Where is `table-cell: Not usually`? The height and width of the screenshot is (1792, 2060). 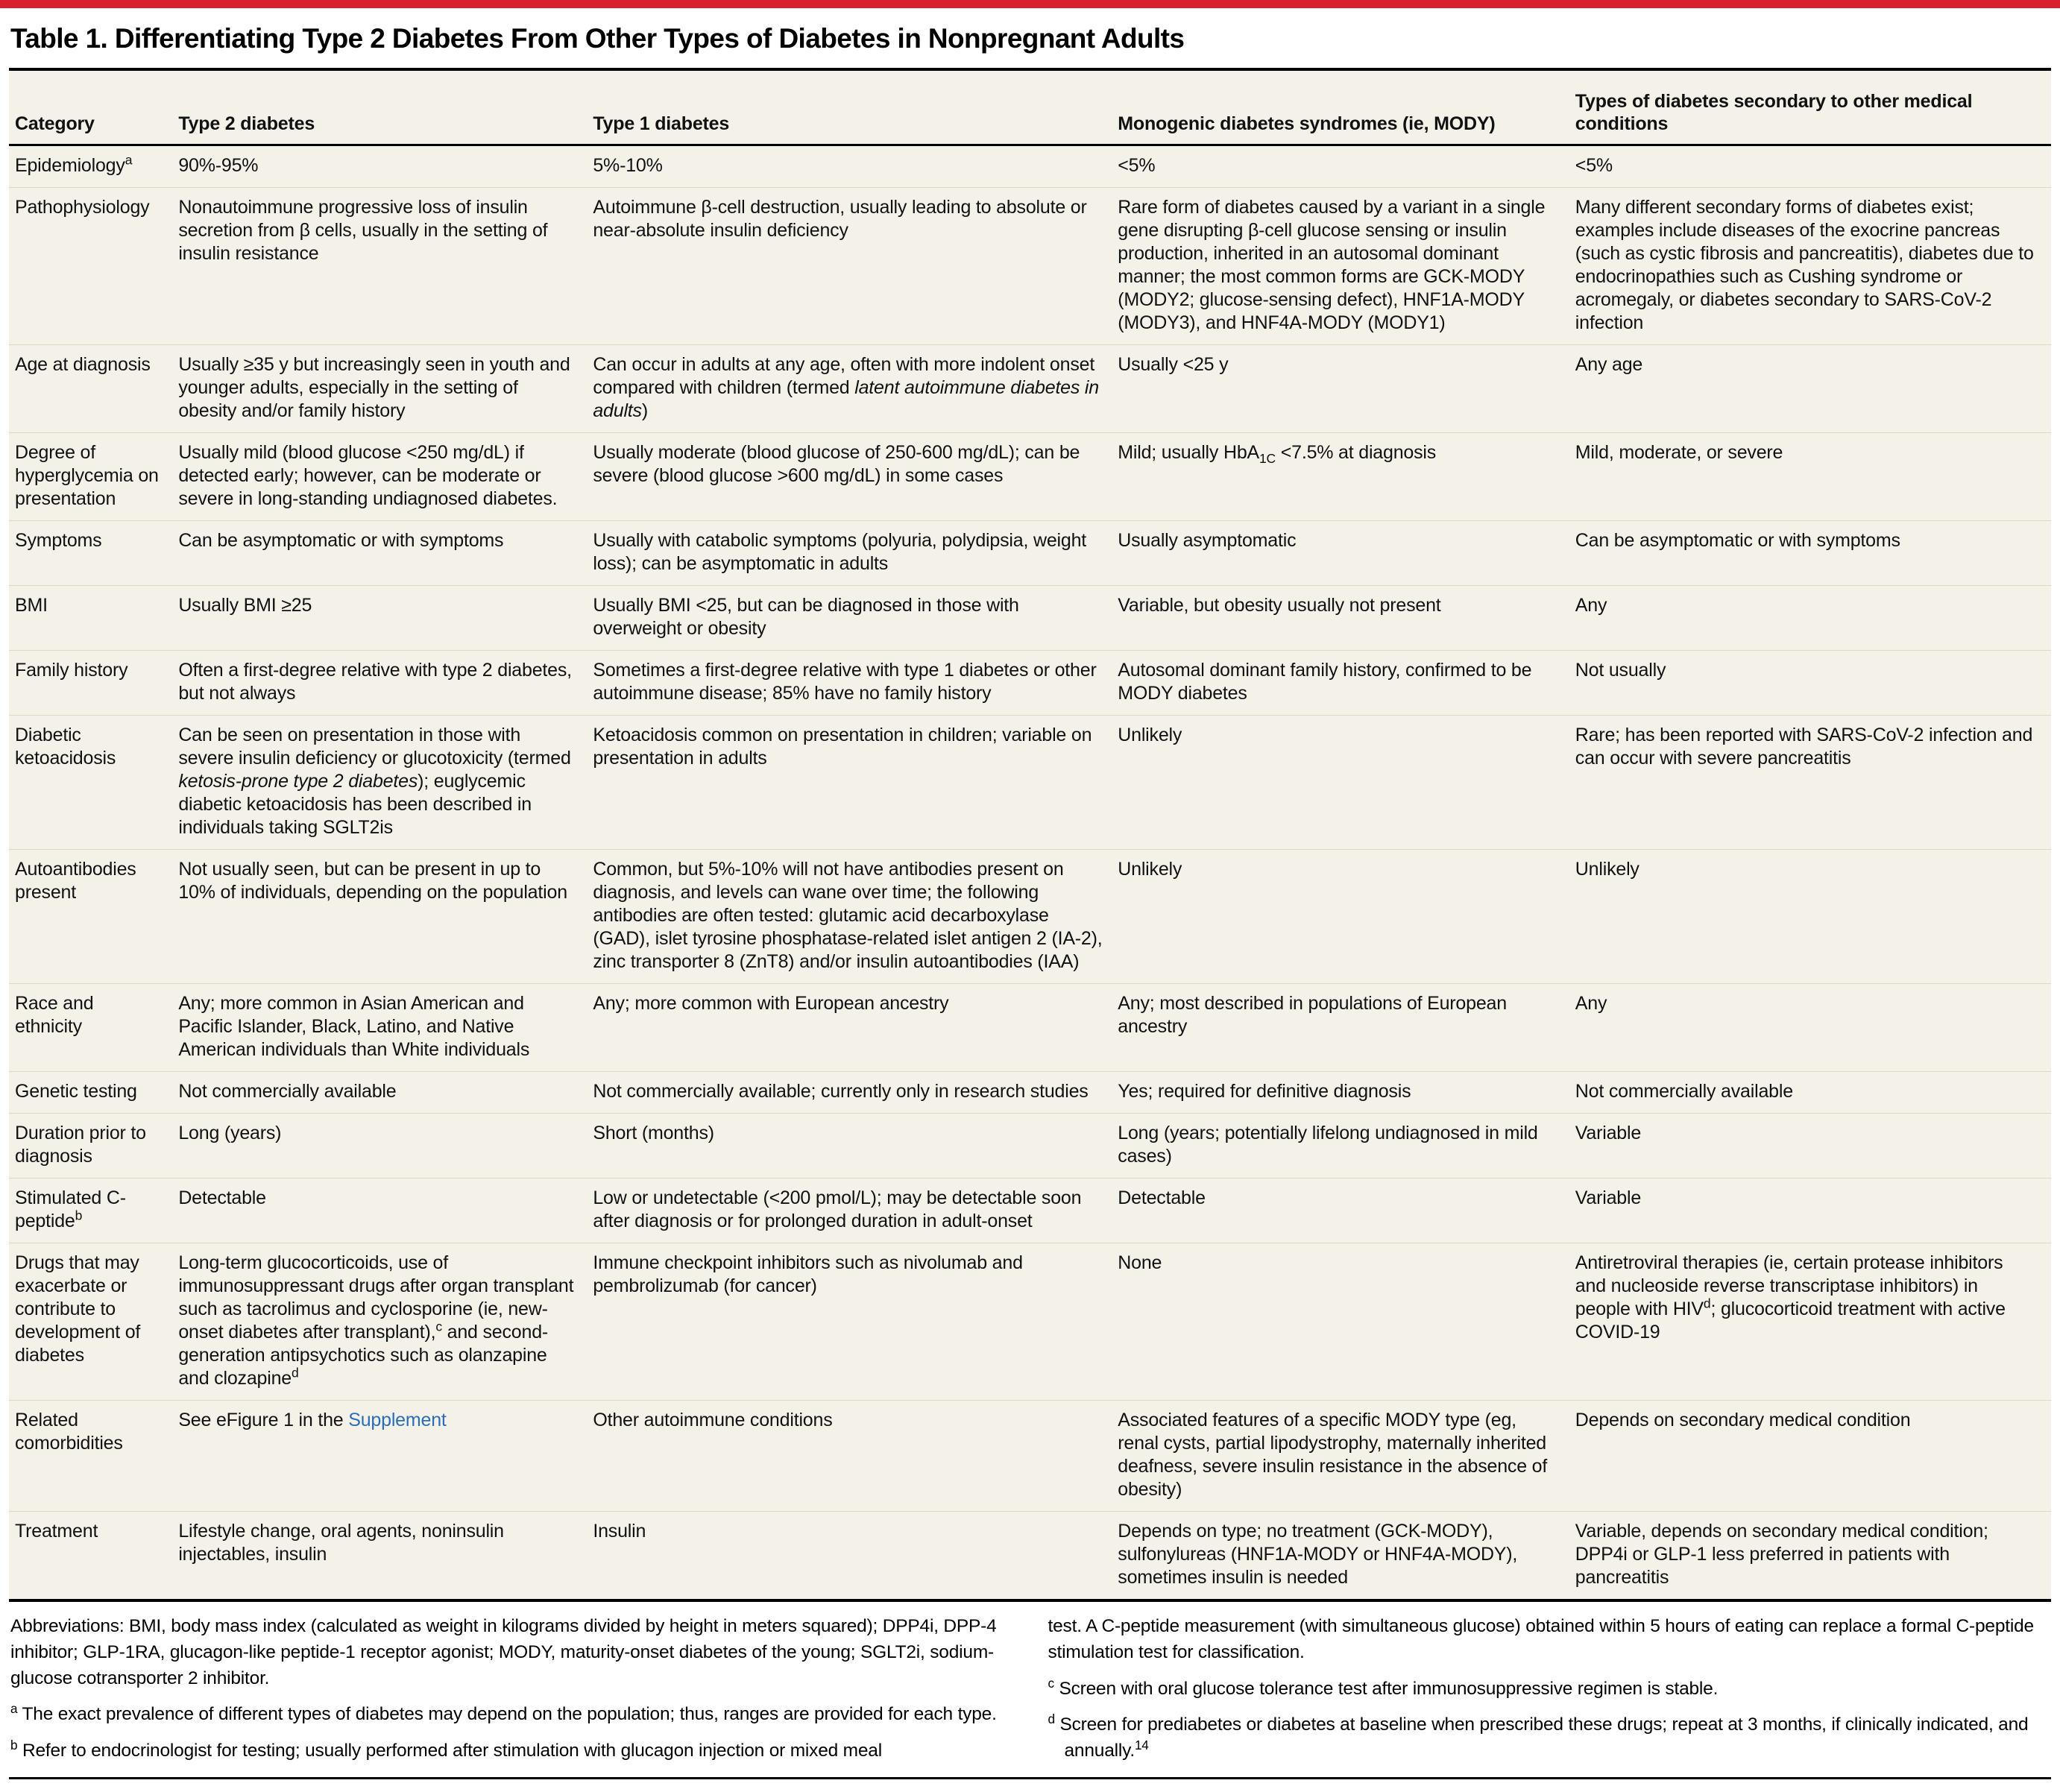
table-cell: Not usually is located at coordinates (1813, 683).